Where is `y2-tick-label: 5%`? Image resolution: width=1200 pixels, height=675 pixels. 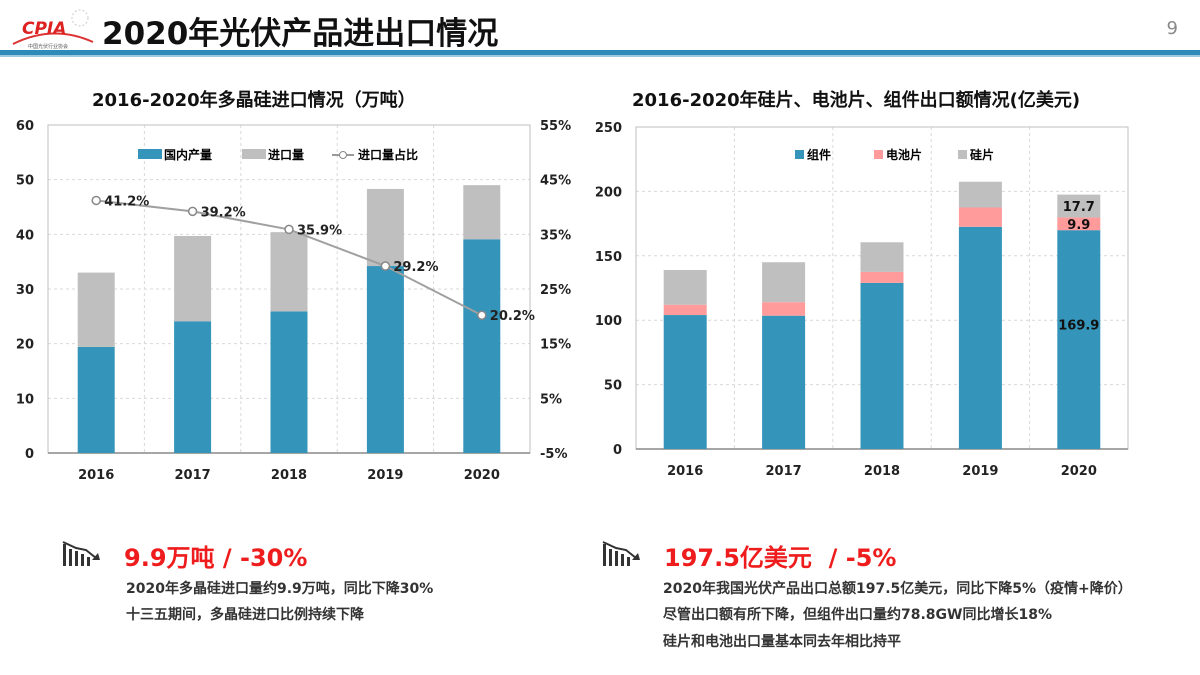 y2-tick-label: 5% is located at coordinates (551, 399).